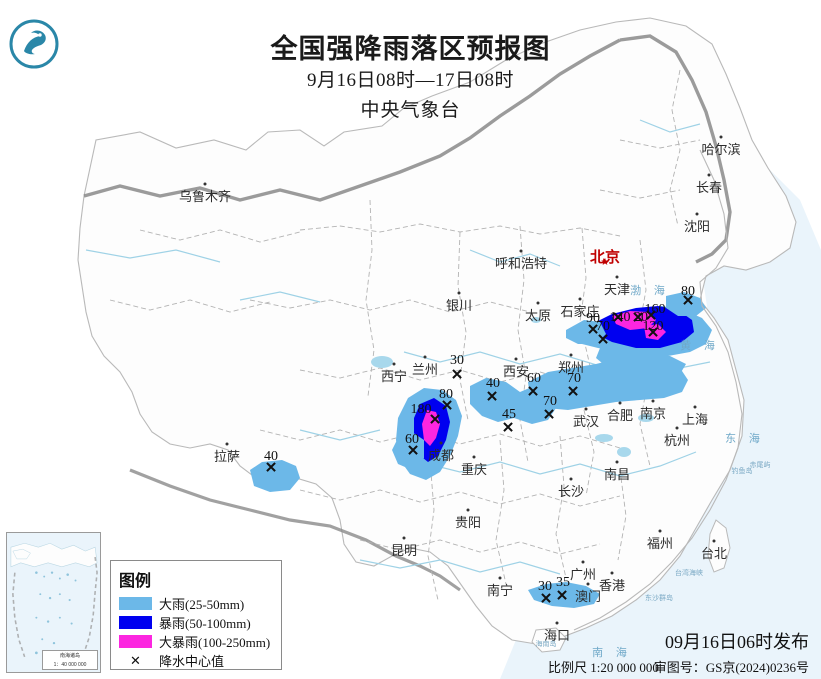 The height and width of the screenshot is (679, 821). I want to click on city-label-武汉: 武汉, so click(586, 421).